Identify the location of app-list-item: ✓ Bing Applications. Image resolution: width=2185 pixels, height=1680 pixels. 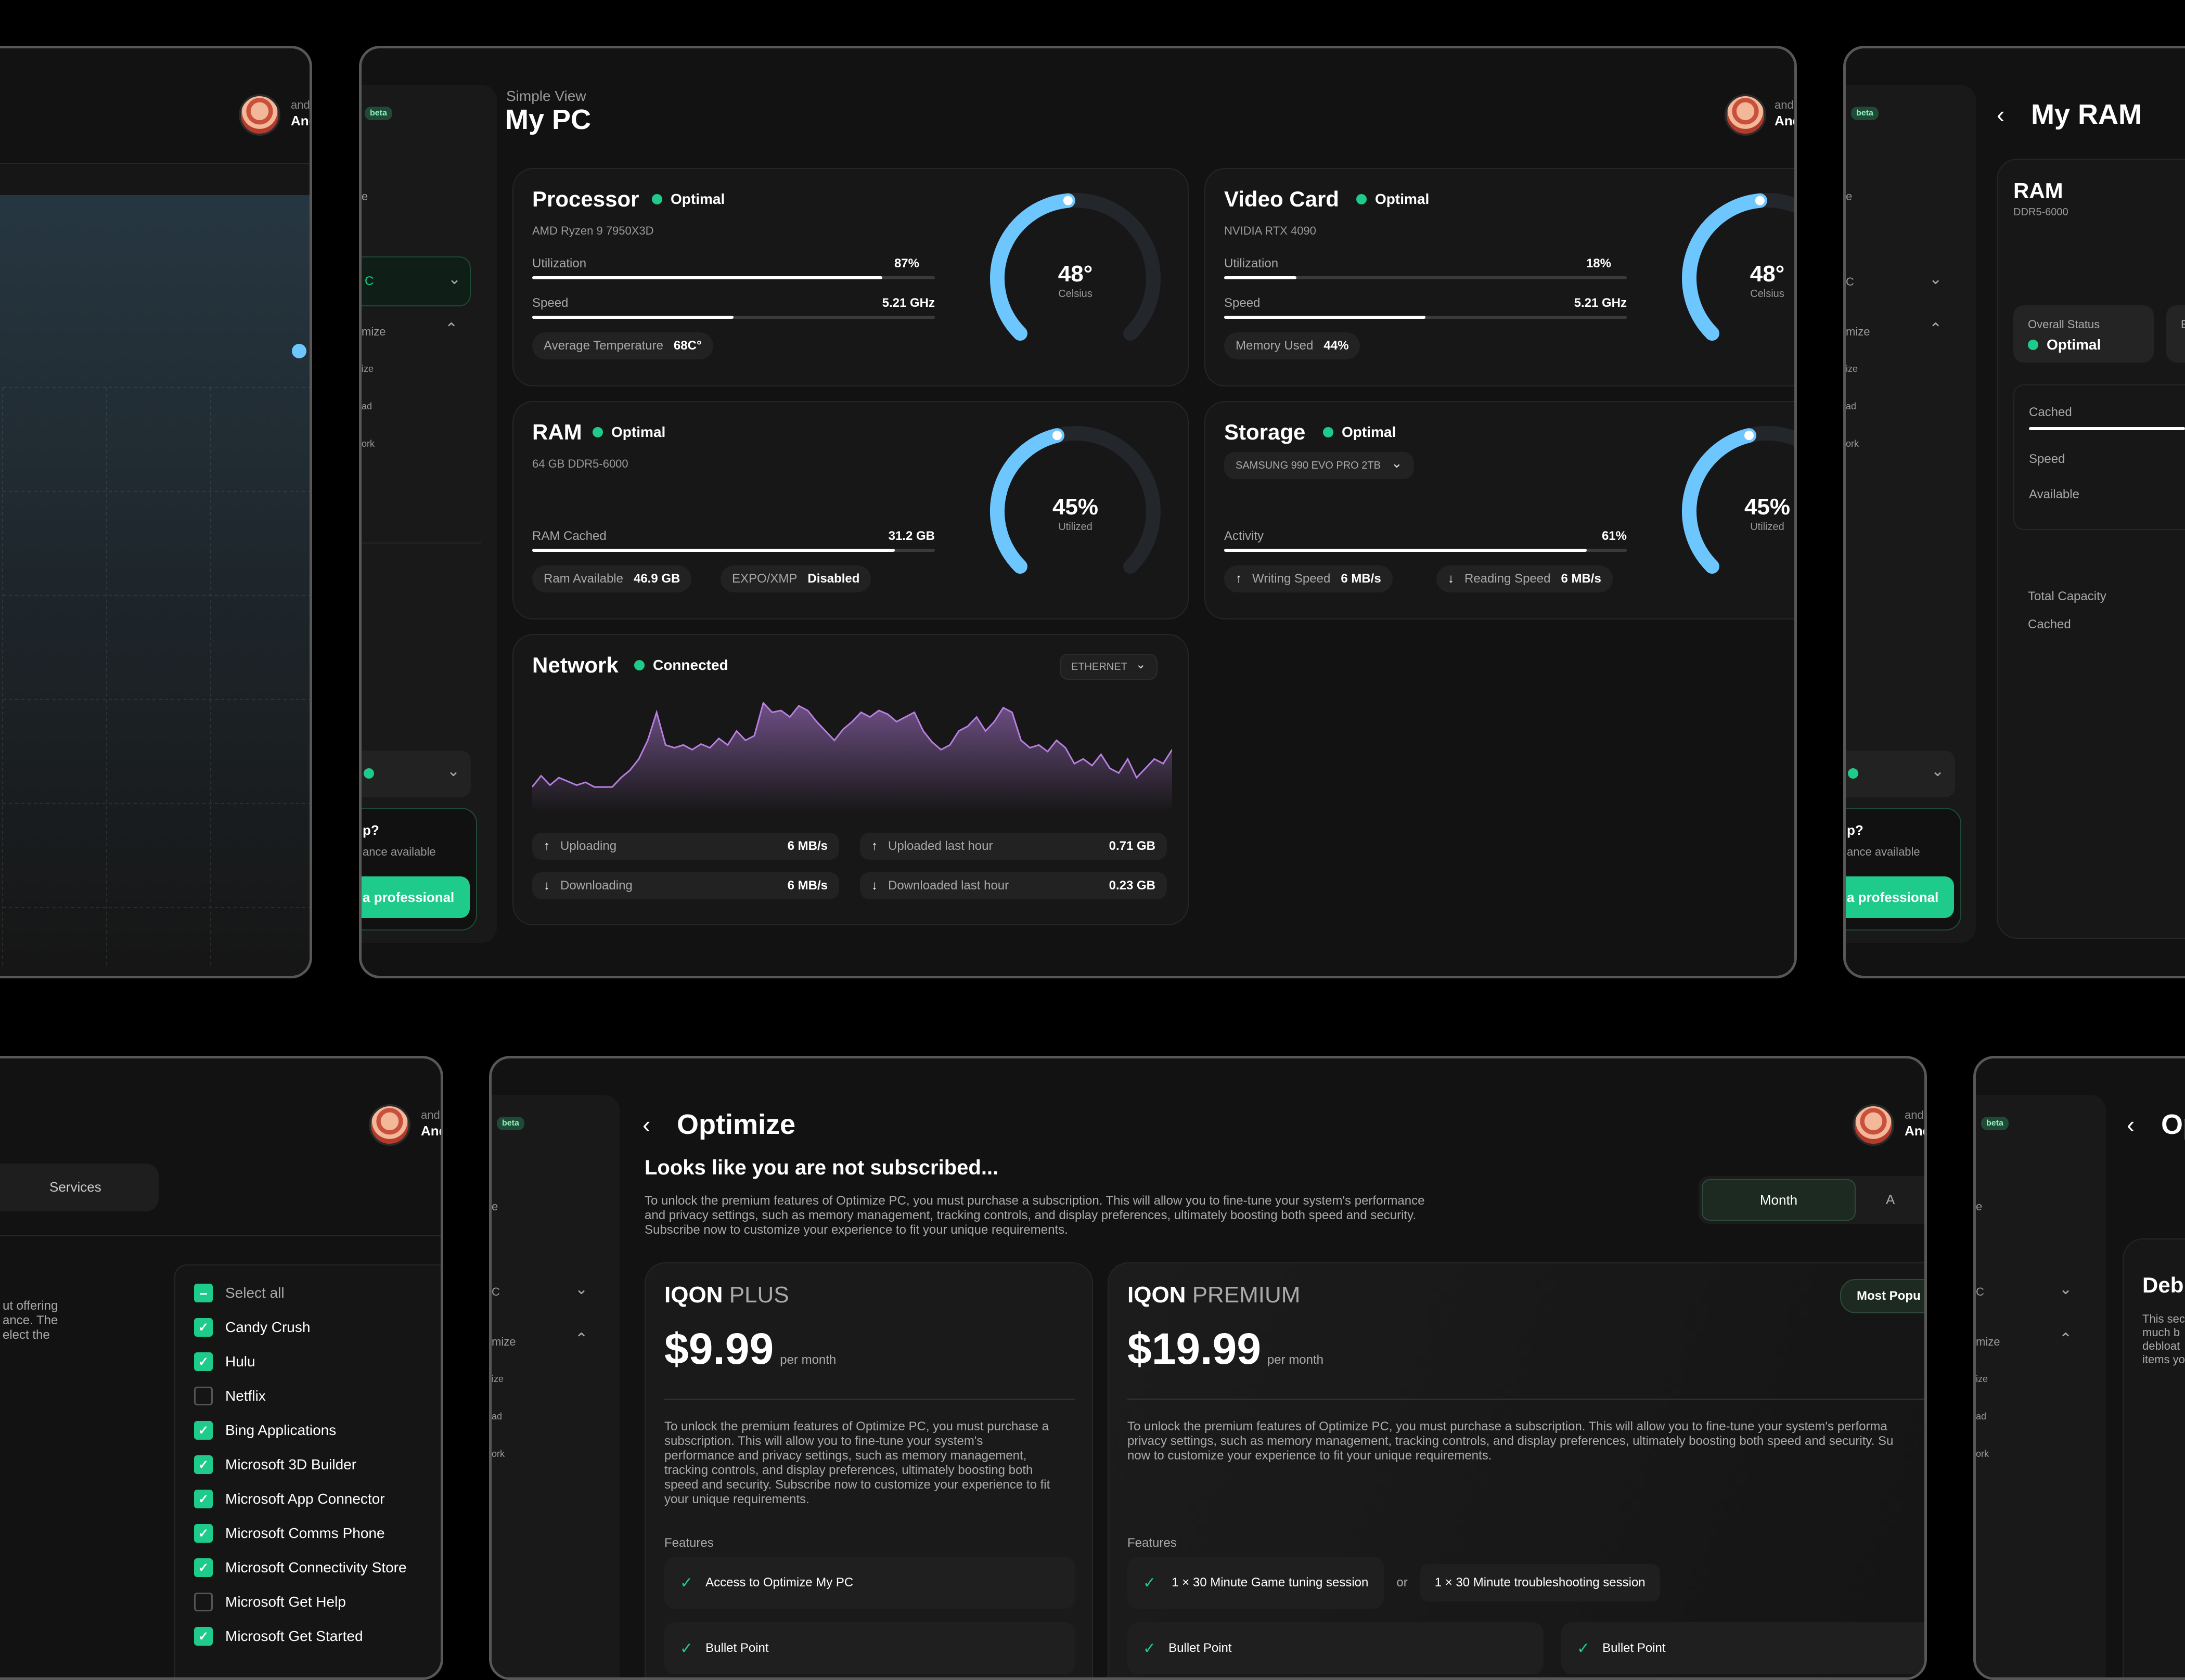
(317, 1430).